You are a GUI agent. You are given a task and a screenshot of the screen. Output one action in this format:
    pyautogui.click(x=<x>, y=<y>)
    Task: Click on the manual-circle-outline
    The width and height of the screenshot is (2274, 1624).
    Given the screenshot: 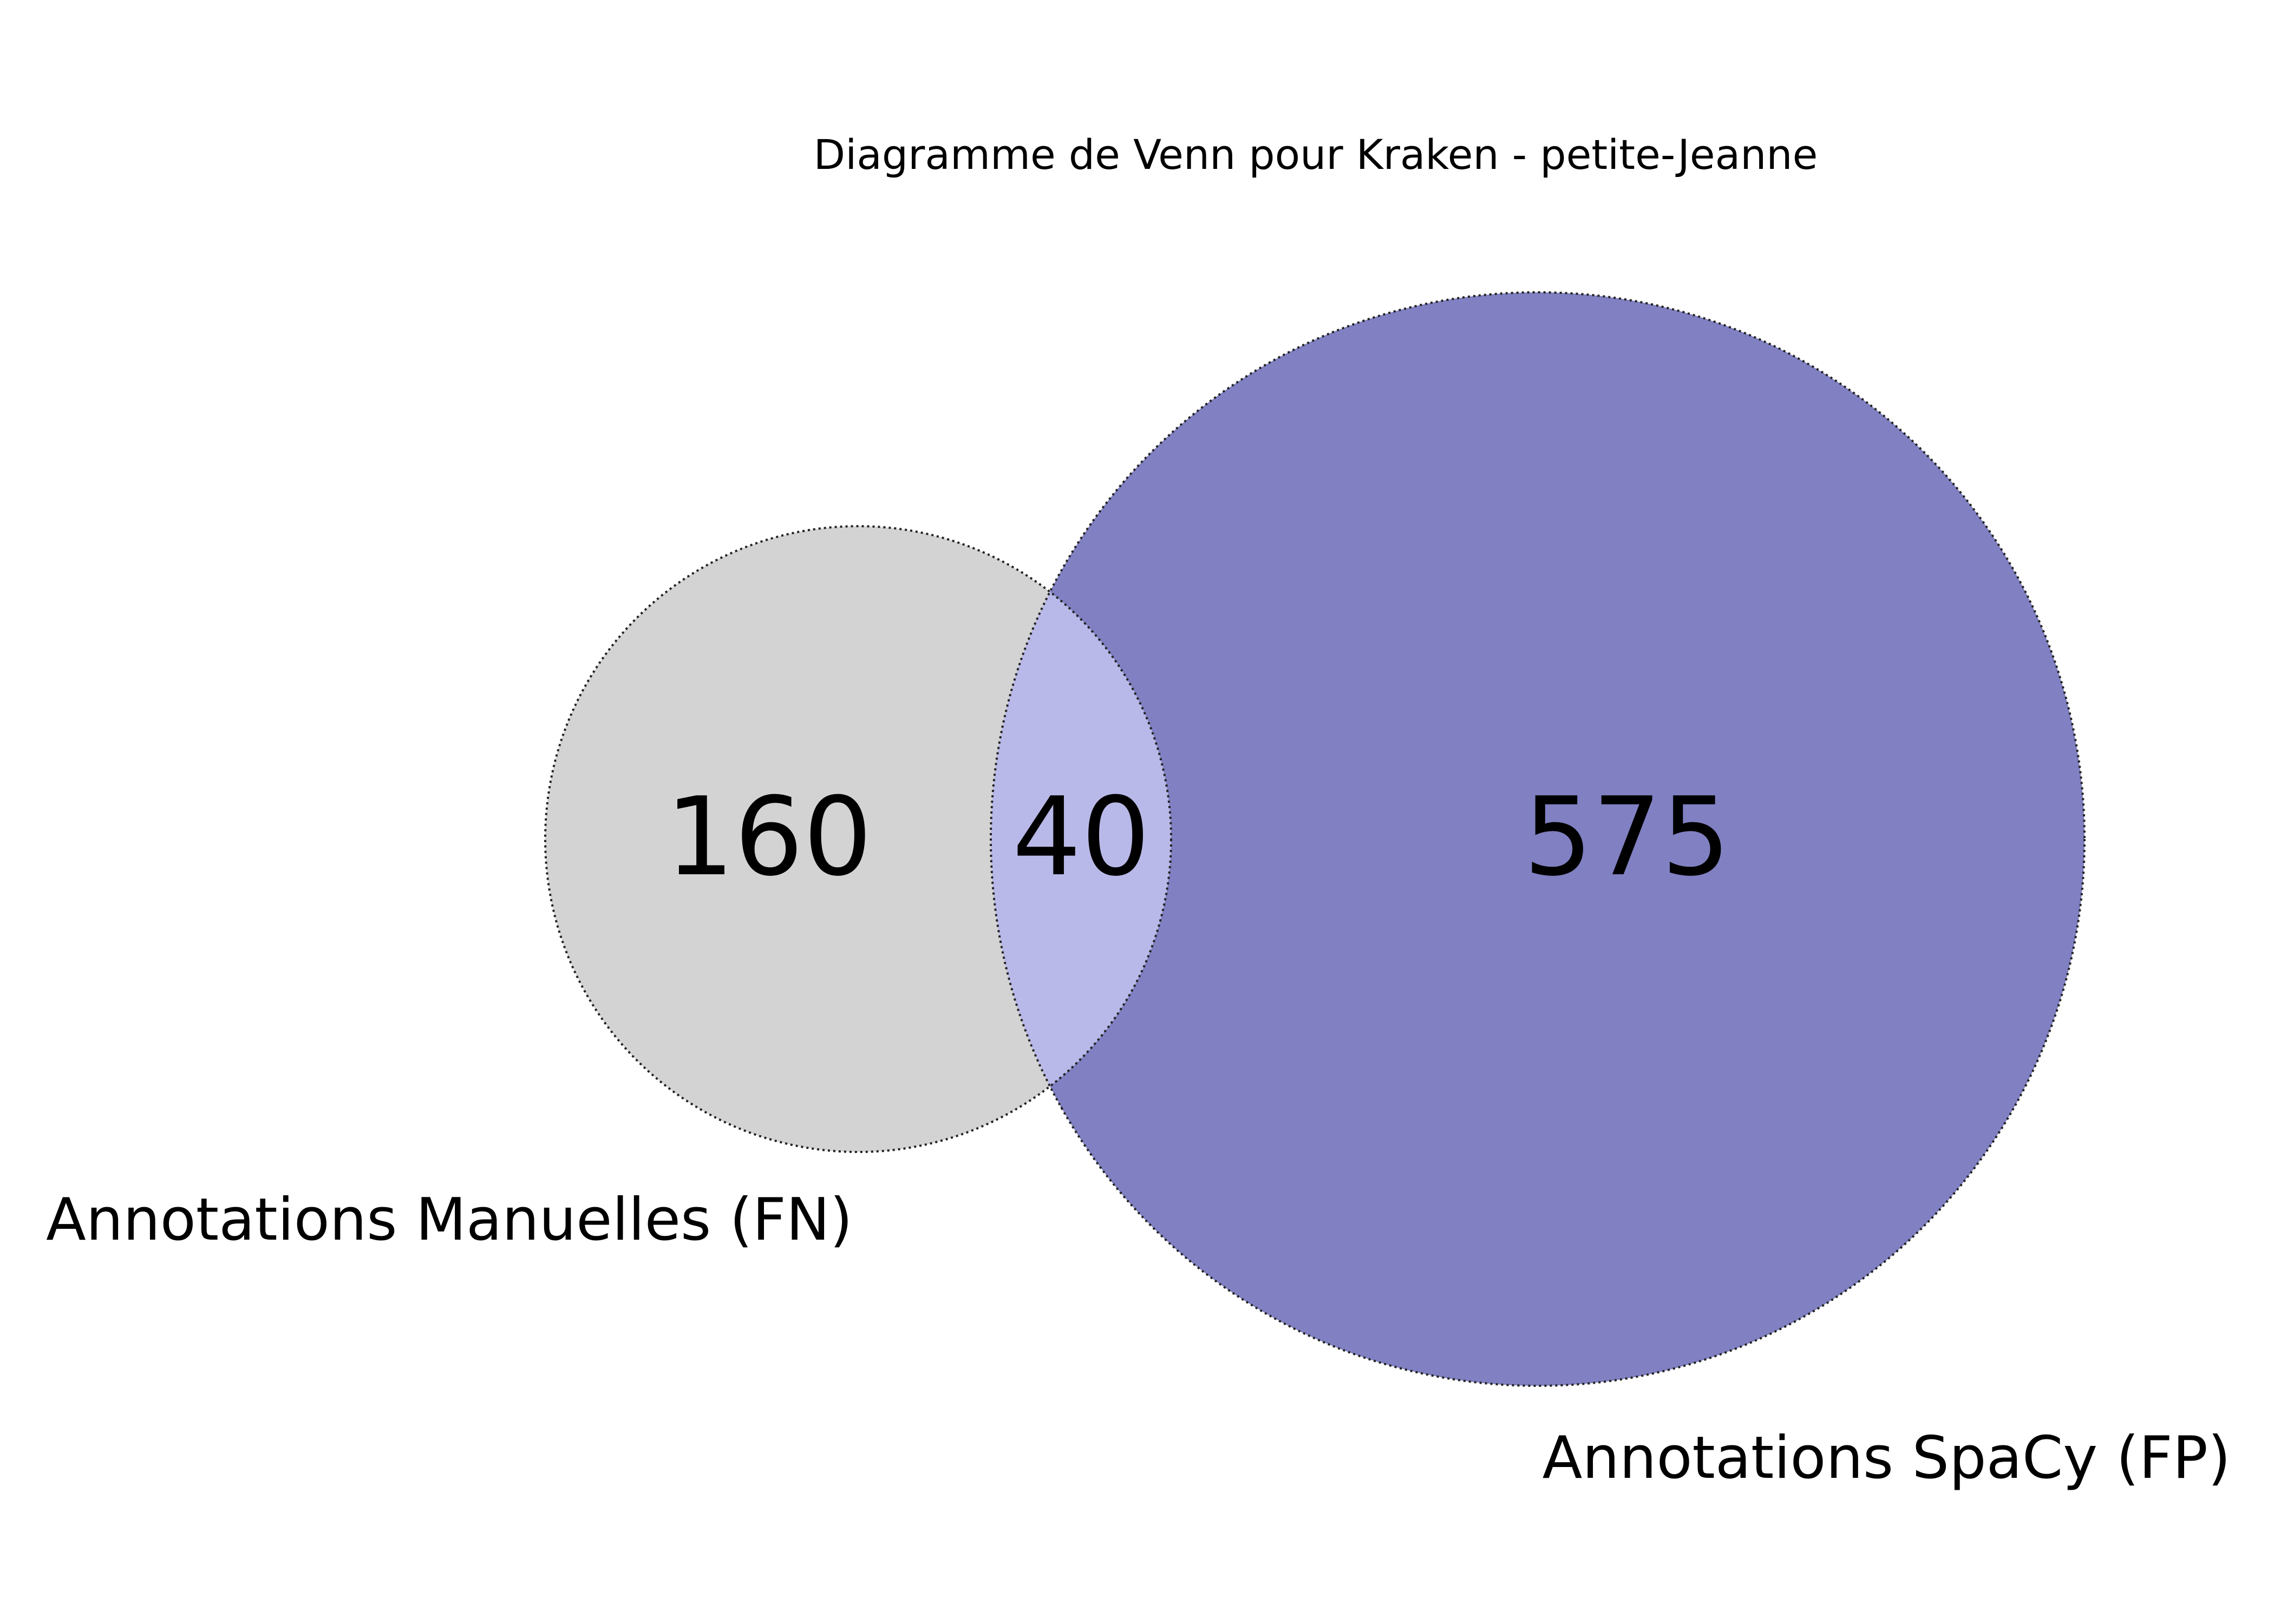 What is the action you would take?
    pyautogui.click(x=858, y=839)
    